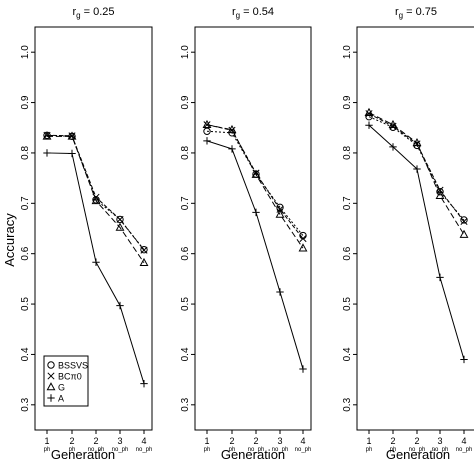  Describe the element at coordinates (70, 377) in the screenshot. I see `legend-entry: BCπ0` at that location.